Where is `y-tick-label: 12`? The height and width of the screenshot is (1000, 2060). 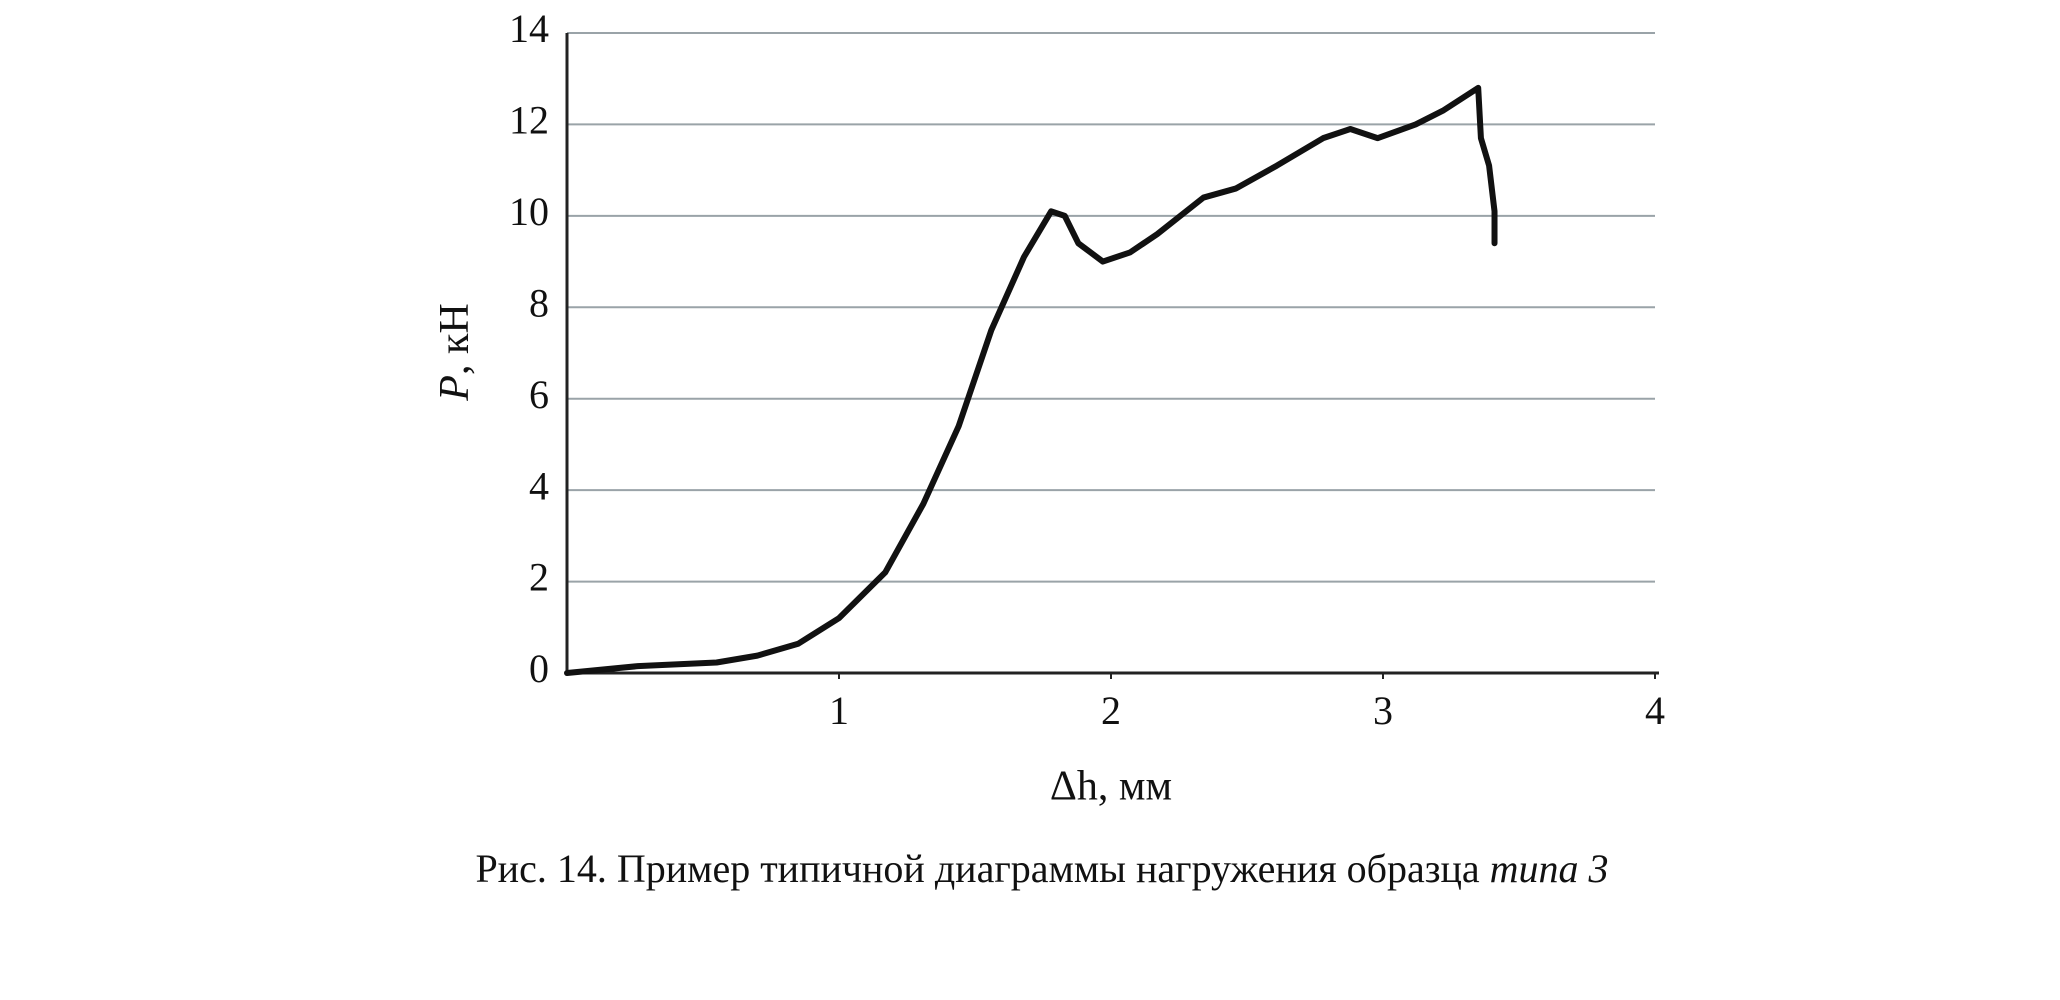
y-tick-label: 12 is located at coordinates (529, 120).